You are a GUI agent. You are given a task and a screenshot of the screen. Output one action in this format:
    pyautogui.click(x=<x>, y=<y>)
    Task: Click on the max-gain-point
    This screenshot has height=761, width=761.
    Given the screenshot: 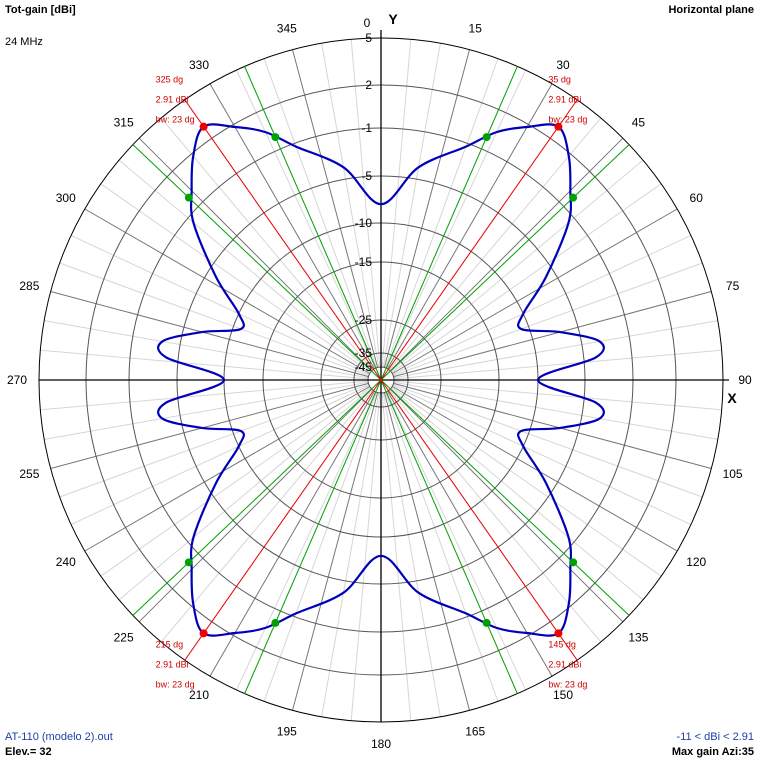 What is the action you would take?
    pyautogui.click(x=203, y=633)
    